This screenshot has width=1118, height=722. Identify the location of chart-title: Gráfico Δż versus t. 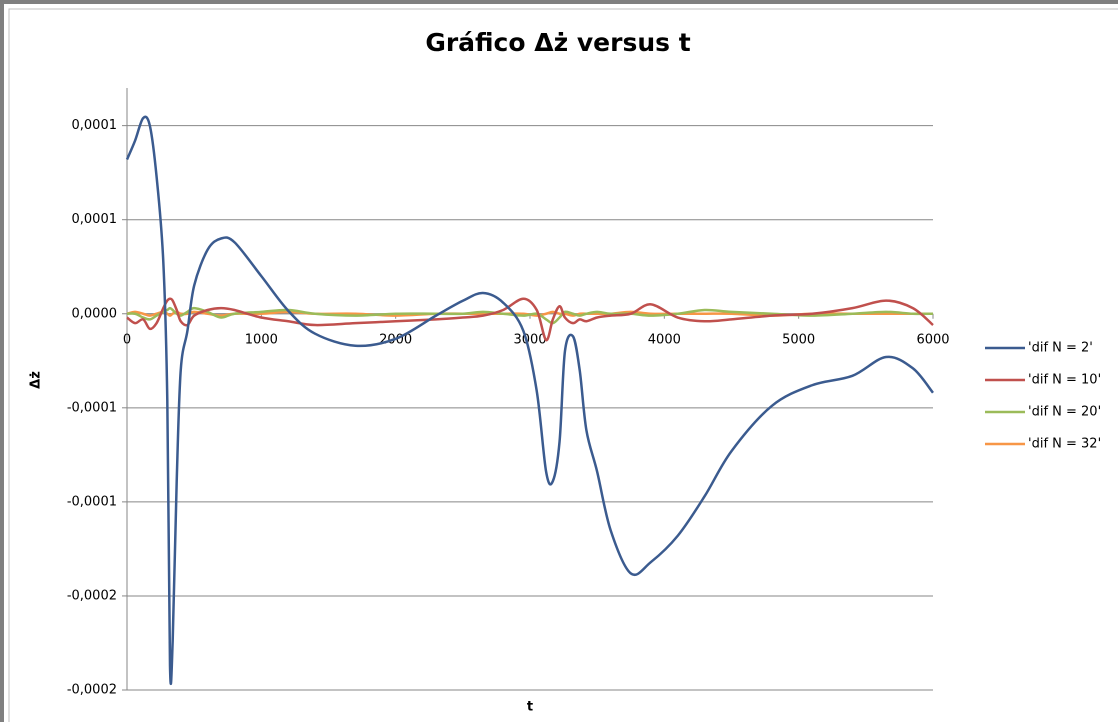
(557, 42).